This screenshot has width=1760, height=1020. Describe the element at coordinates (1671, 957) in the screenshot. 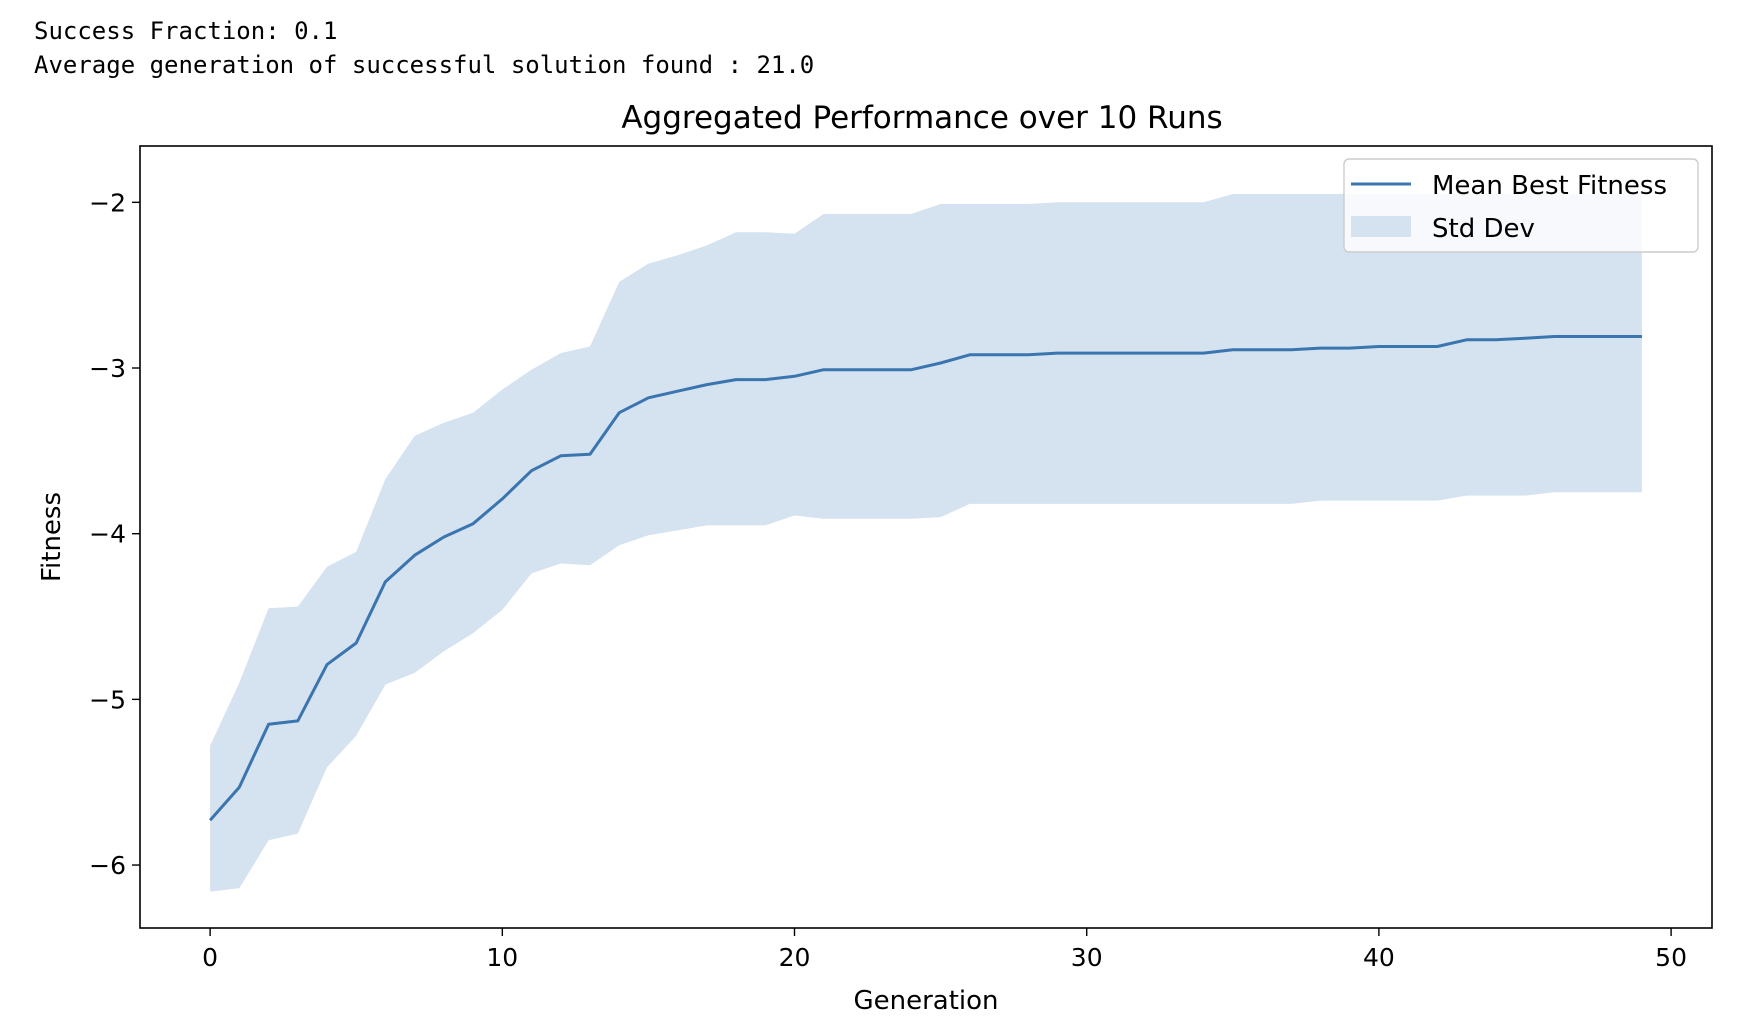

I see `x-tick-label: 50` at that location.